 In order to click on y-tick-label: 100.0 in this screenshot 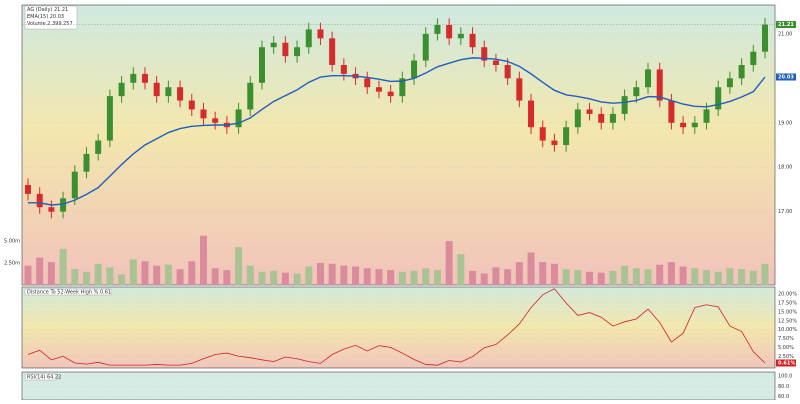, I will do `click(785, 377)`.